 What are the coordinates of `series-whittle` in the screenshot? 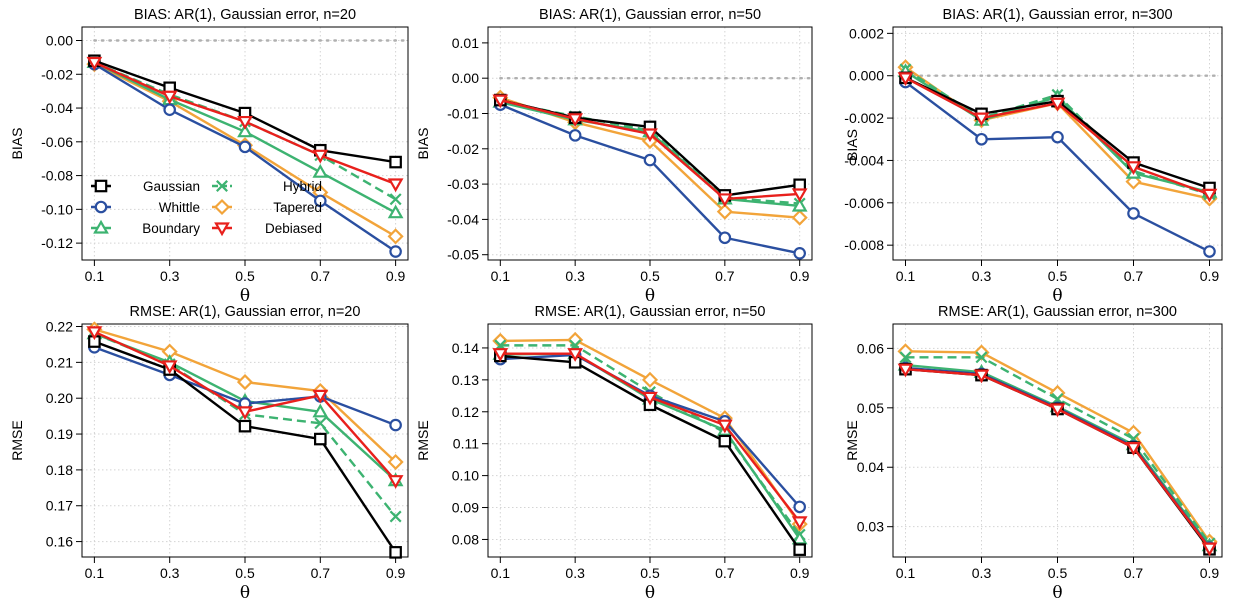 It's located at (1057, 166).